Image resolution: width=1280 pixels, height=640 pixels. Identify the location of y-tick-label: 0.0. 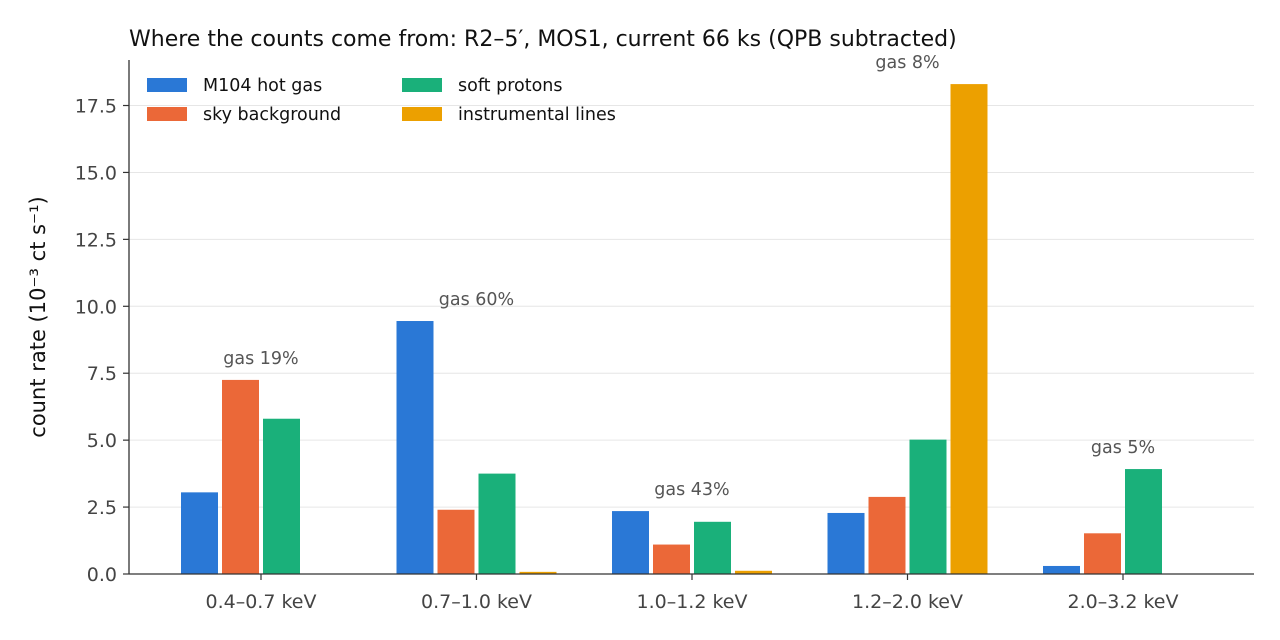
(102, 575).